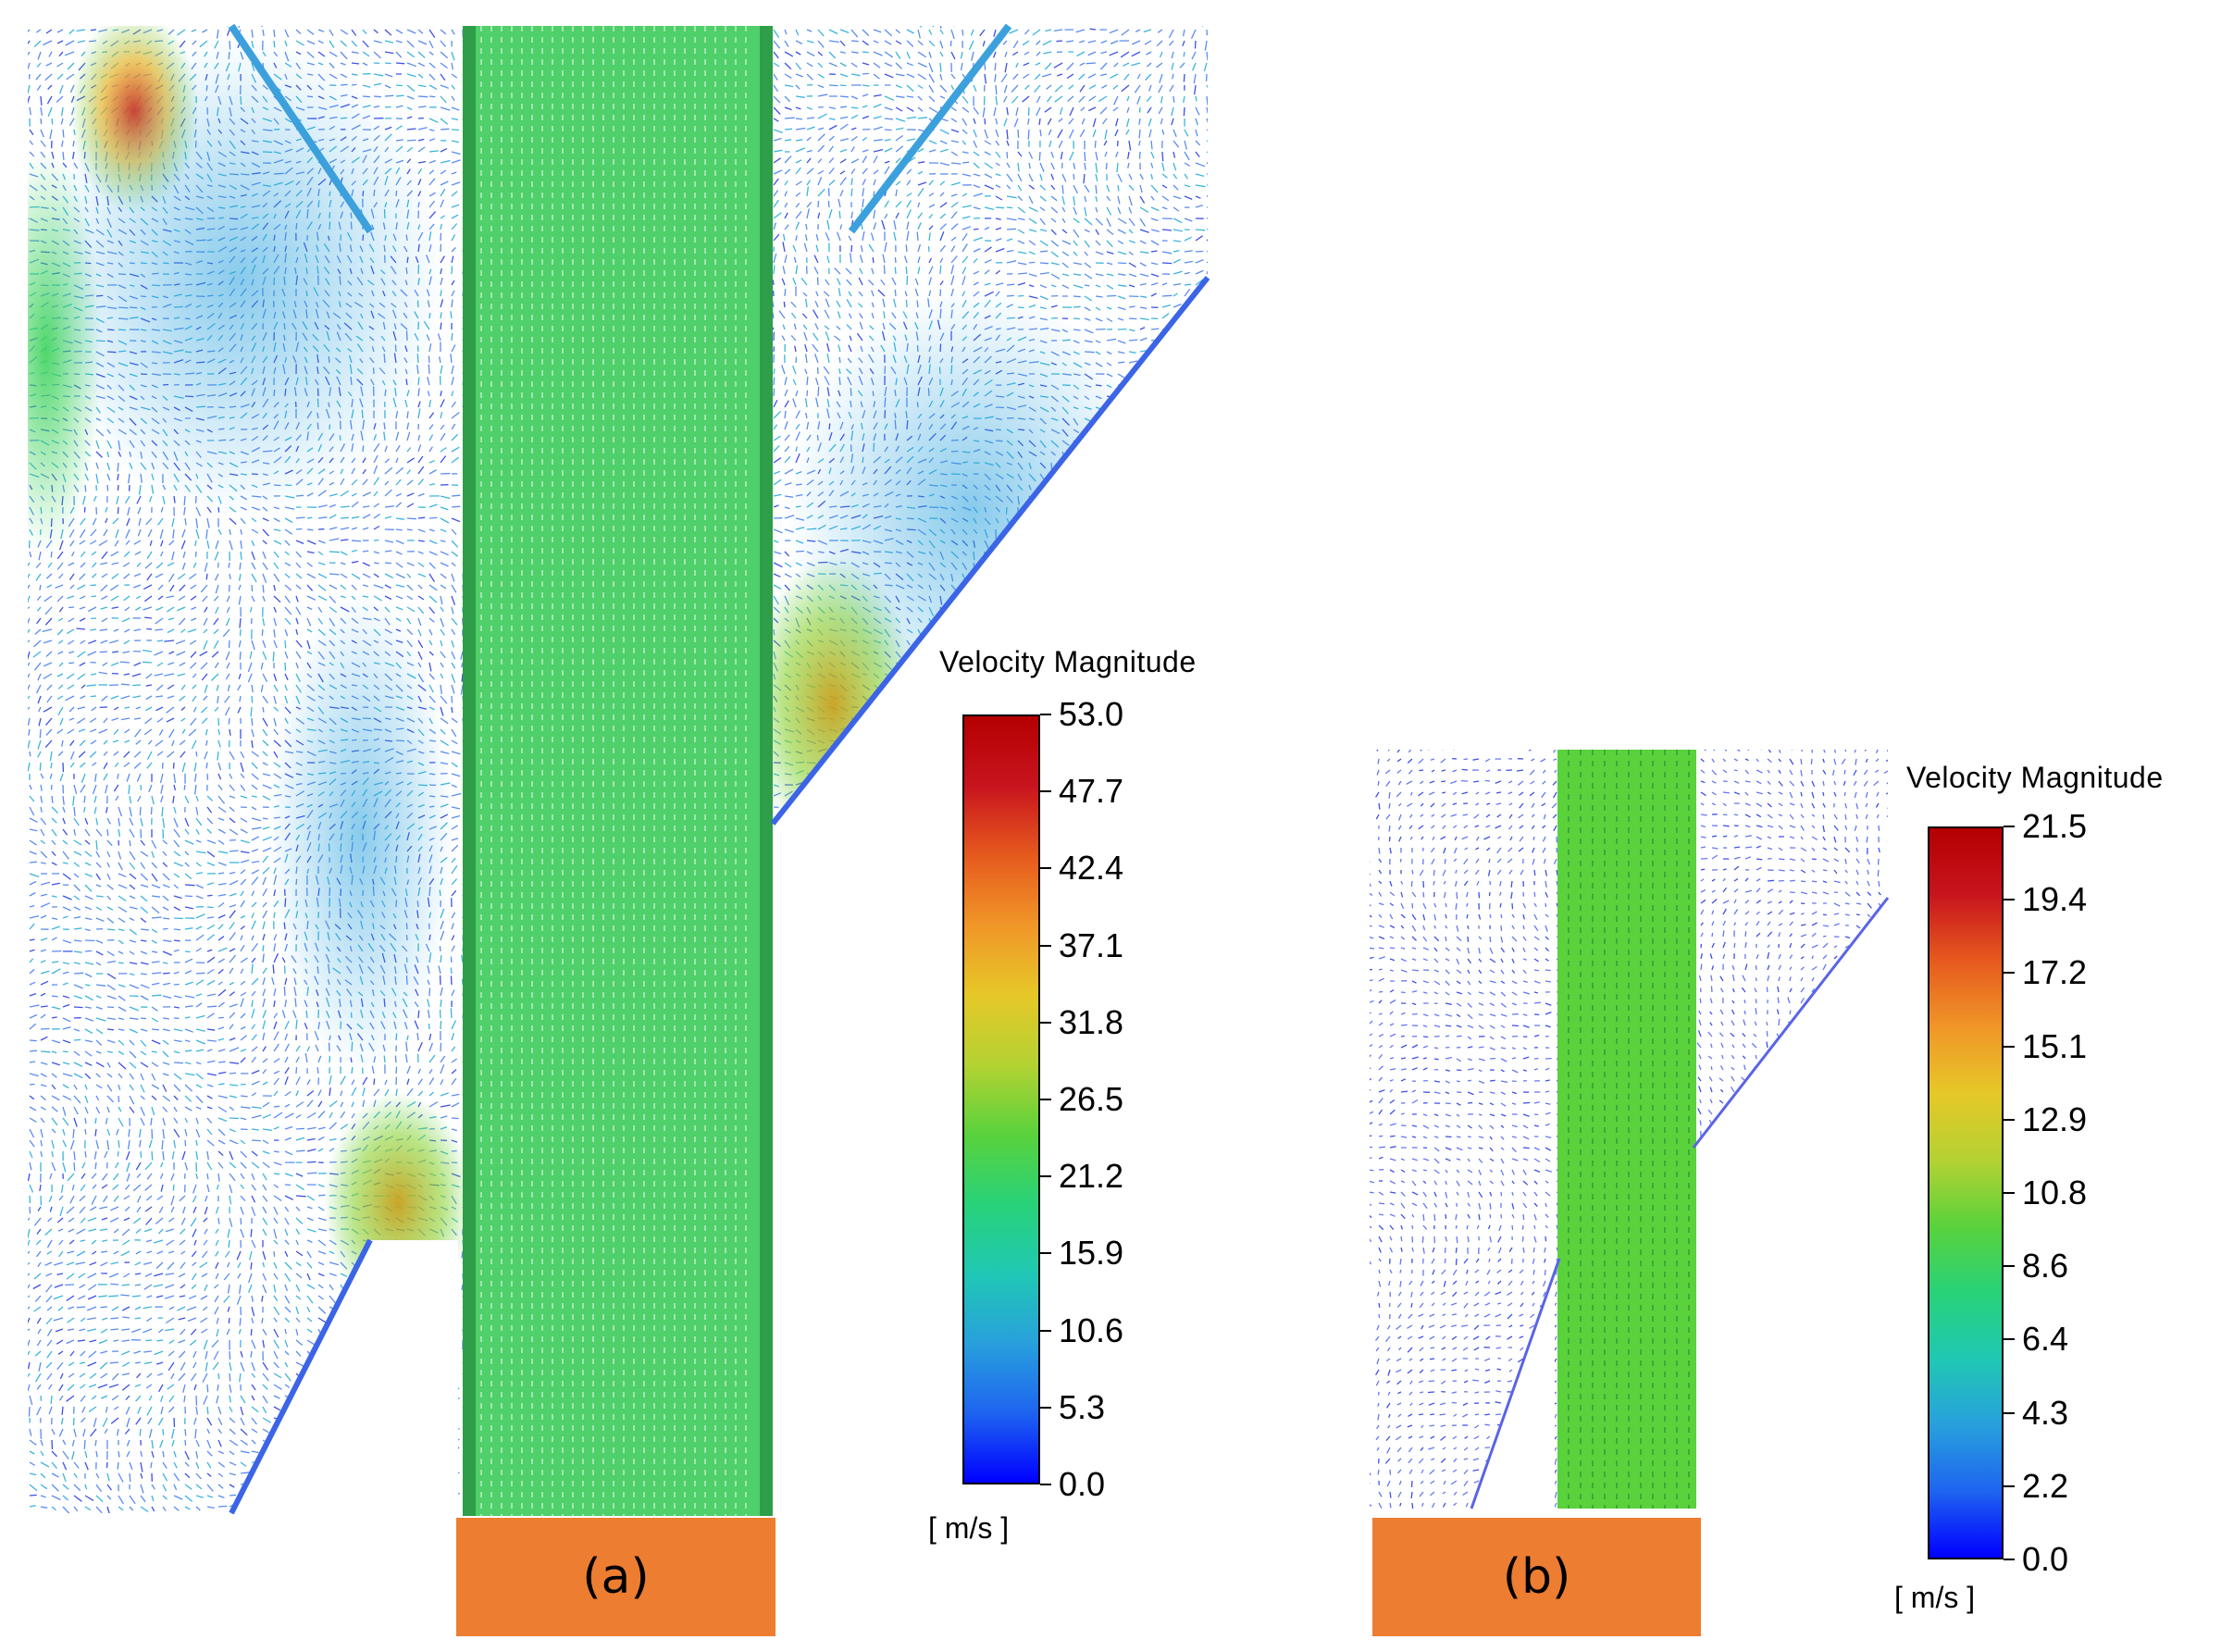  Describe the element at coordinates (2055, 1118) in the screenshot. I see `colorbar-tick-label: 12.9` at that location.